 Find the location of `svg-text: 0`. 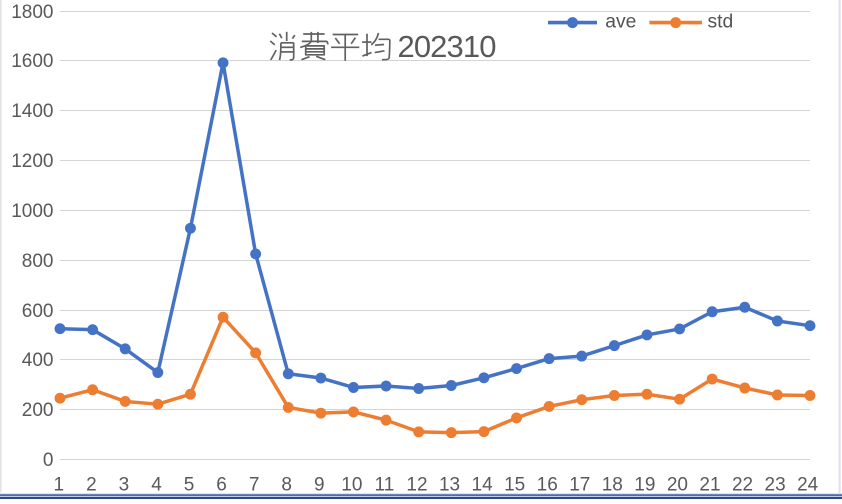

svg-text: 0 is located at coordinates (48, 460).